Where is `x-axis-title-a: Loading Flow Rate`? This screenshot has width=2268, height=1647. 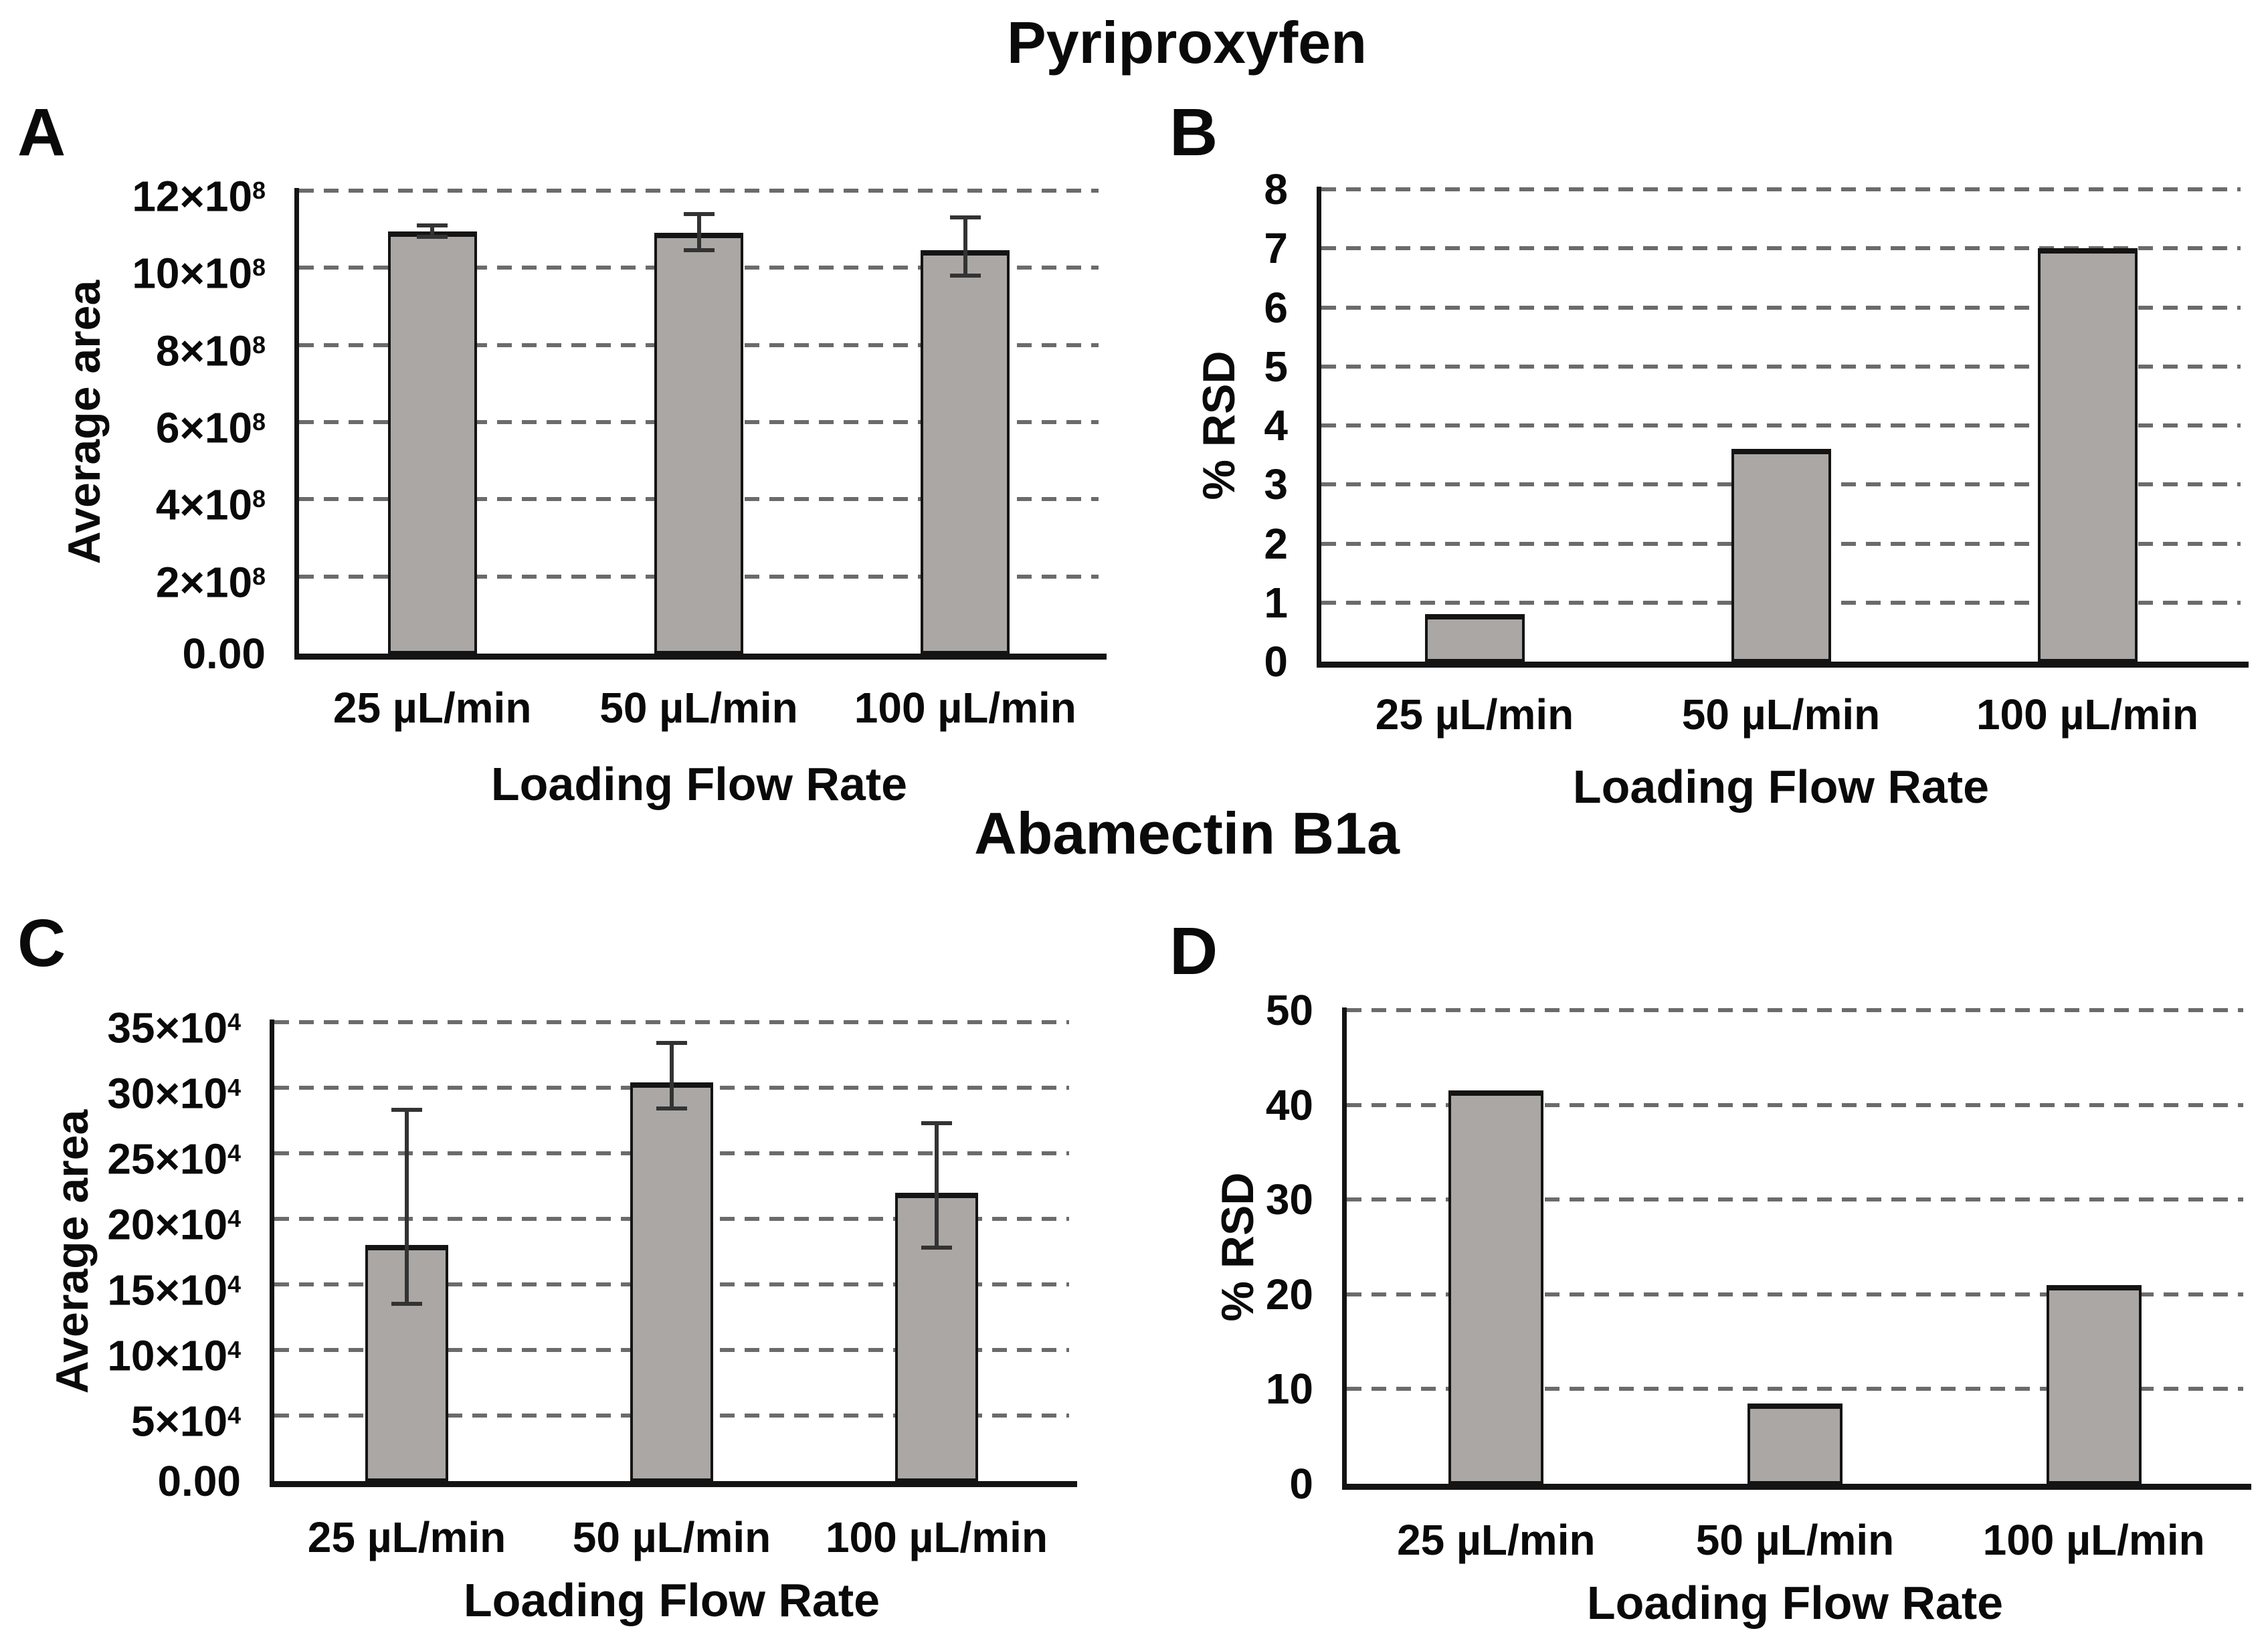 x-axis-title-a: Loading Flow Rate is located at coordinates (699, 784).